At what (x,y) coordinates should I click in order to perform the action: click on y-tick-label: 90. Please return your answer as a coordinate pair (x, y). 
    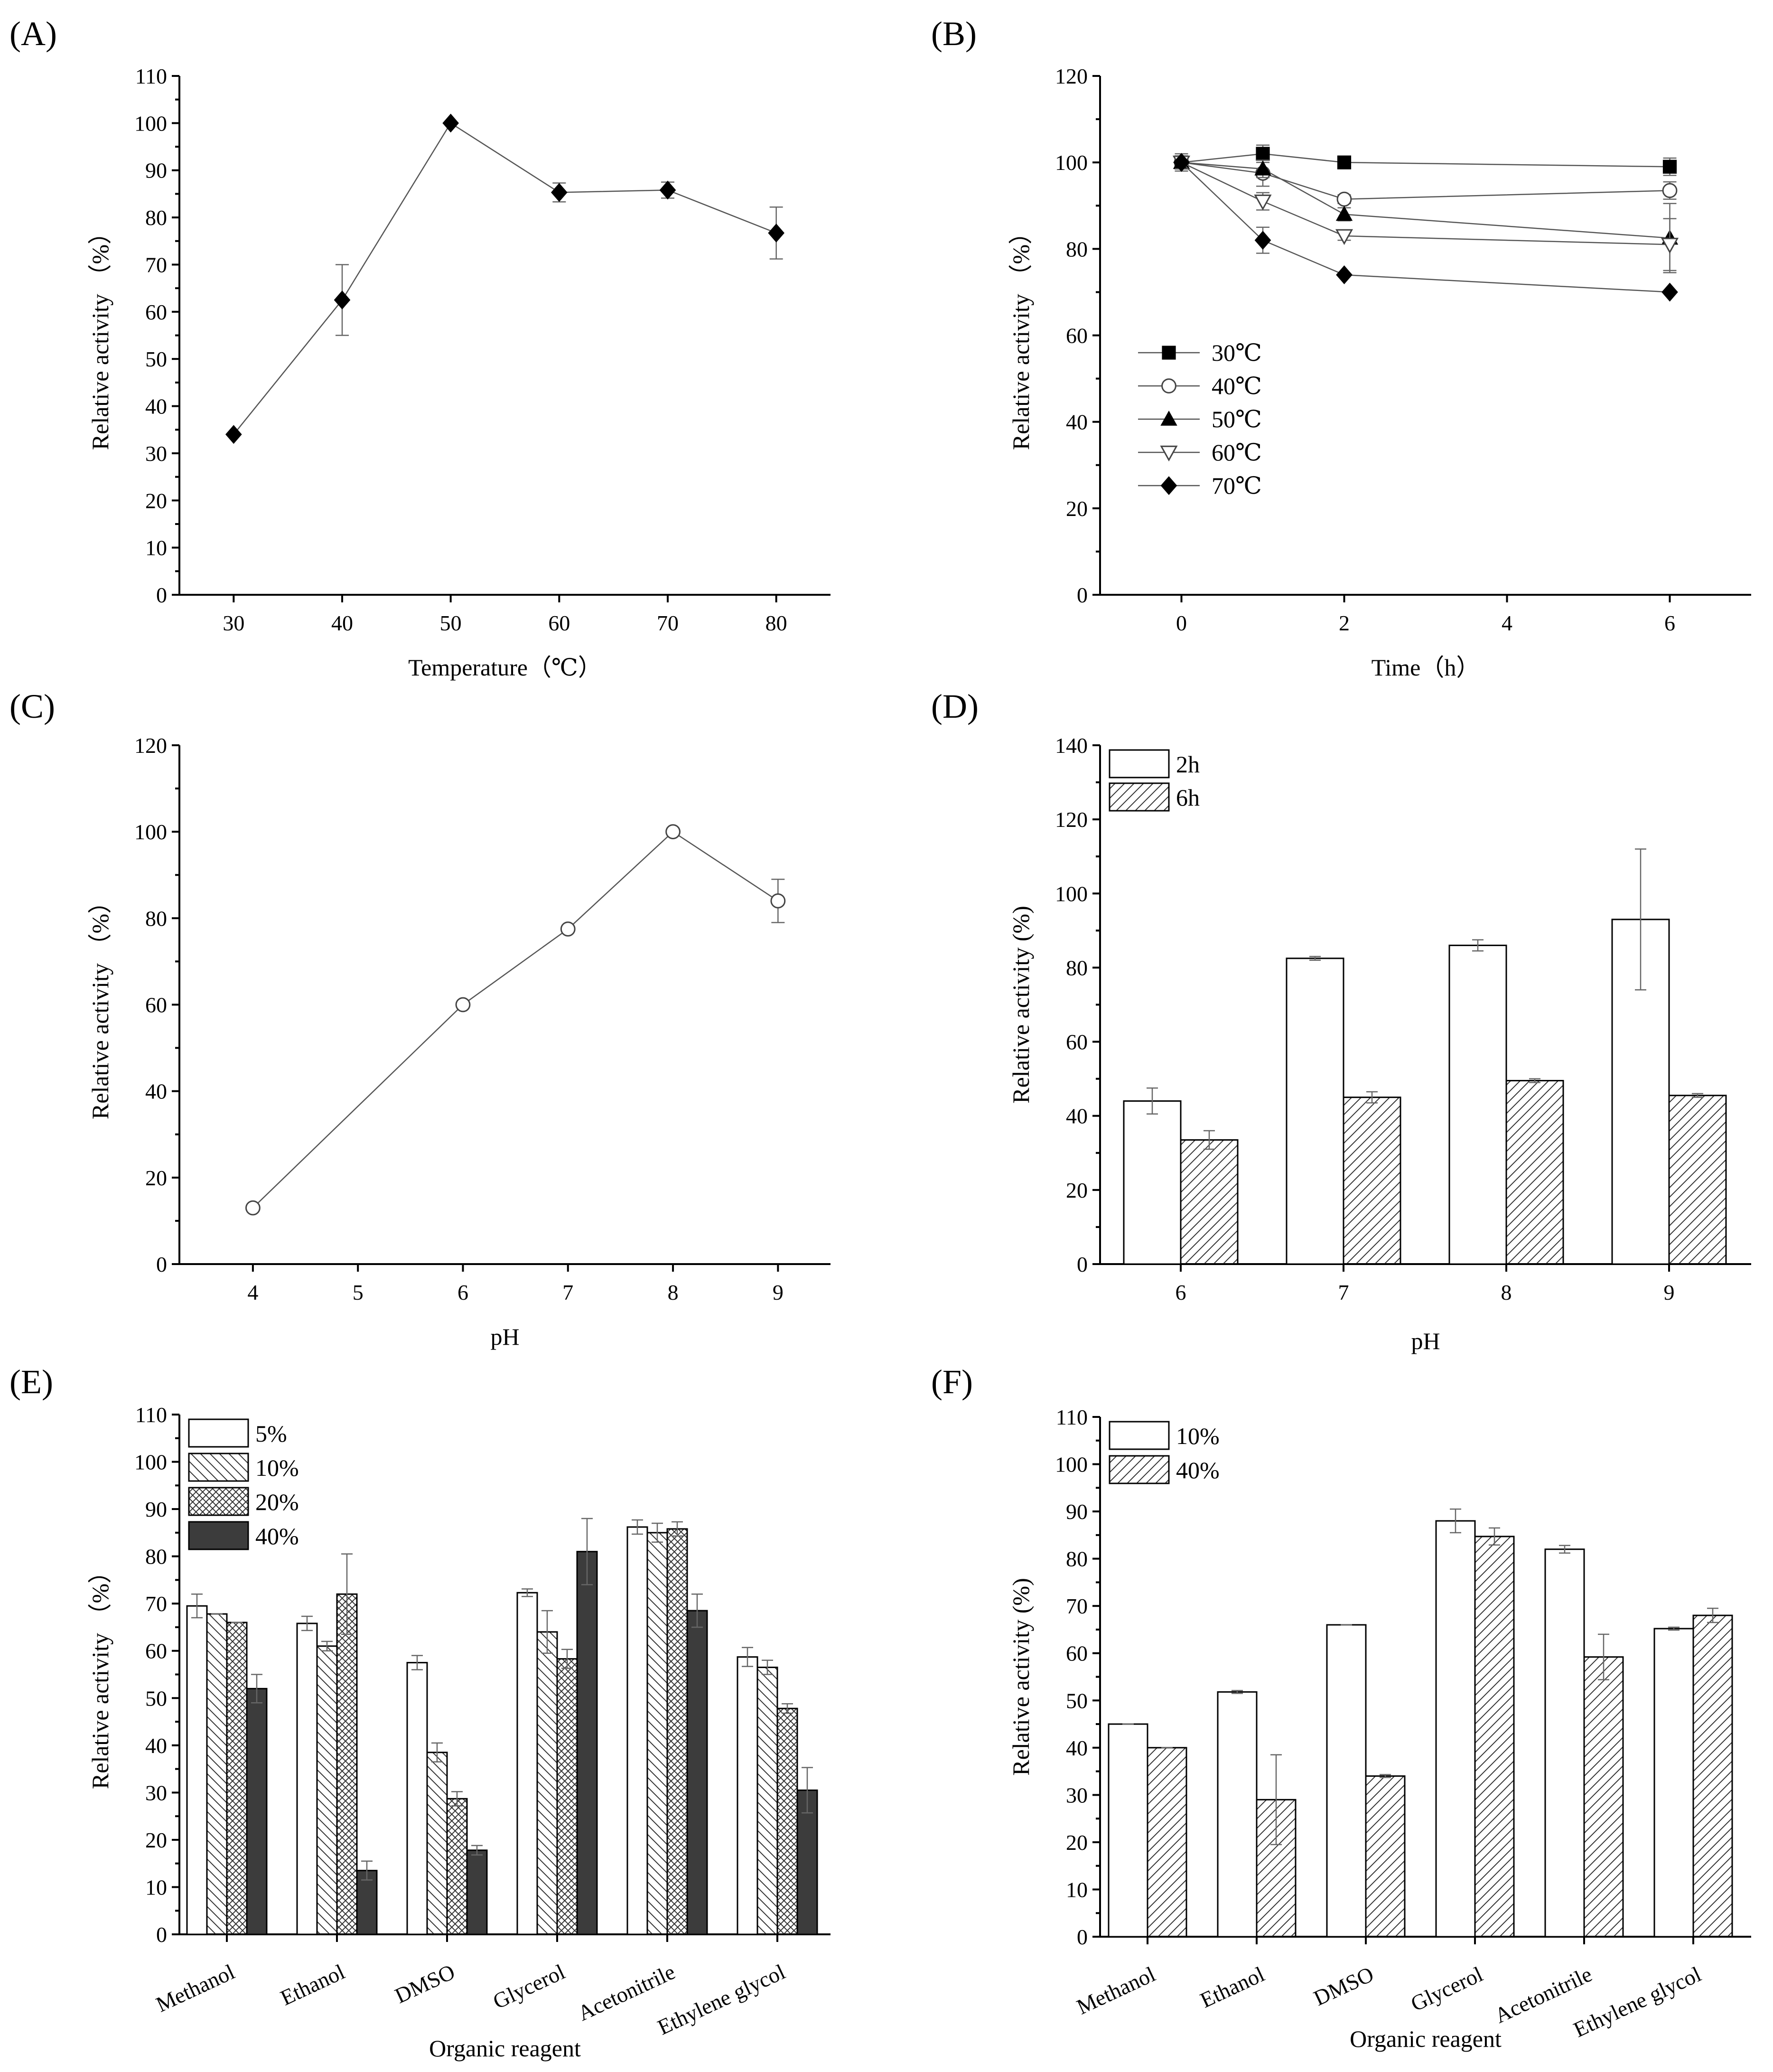
    Looking at the image, I should click on (156, 1509).